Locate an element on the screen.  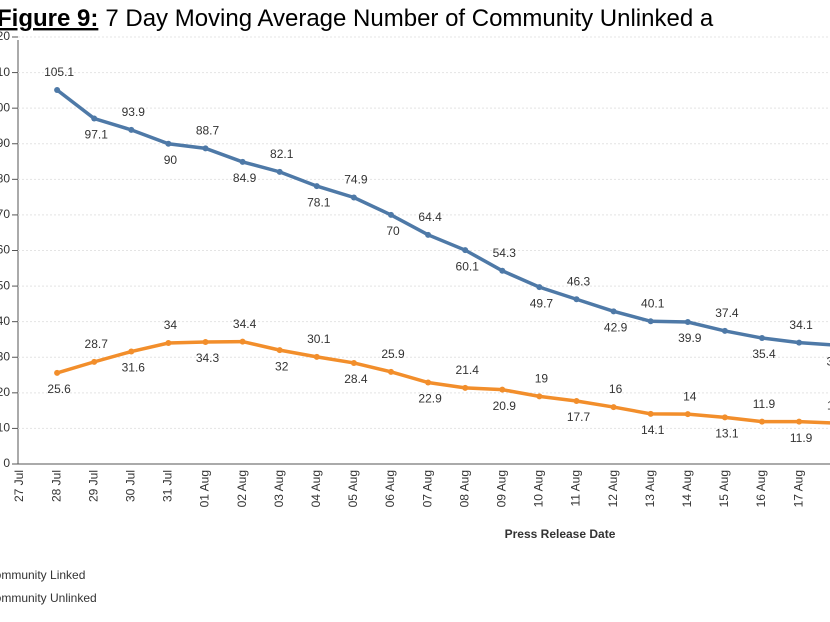
data-label: 82.1 is located at coordinates (282, 154).